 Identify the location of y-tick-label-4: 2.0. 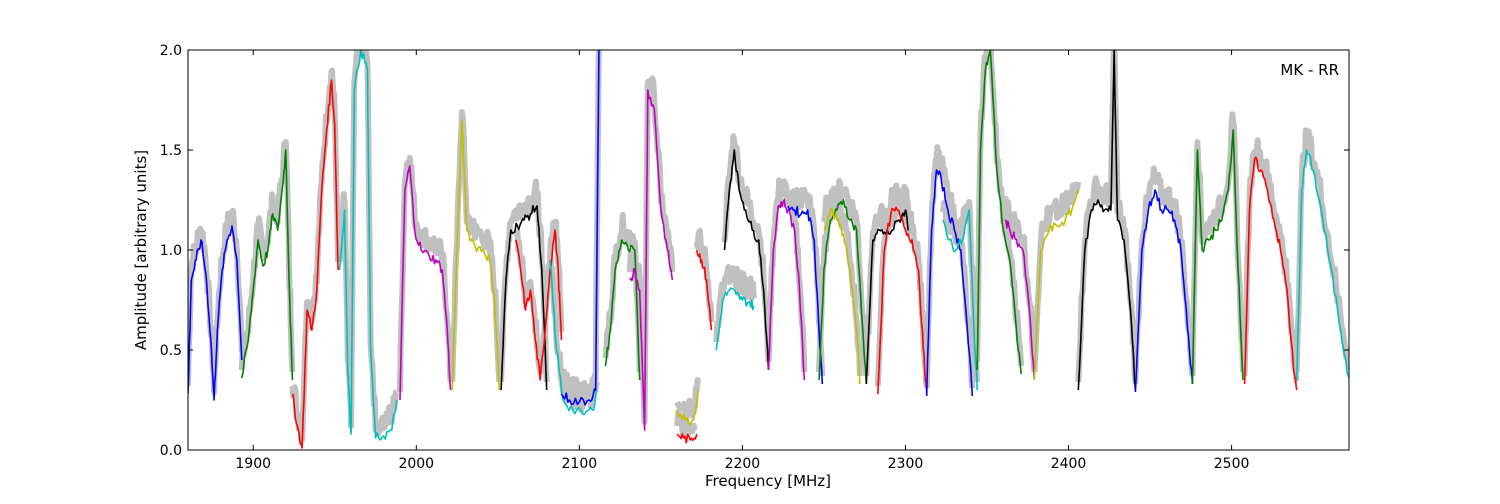
(171, 51).